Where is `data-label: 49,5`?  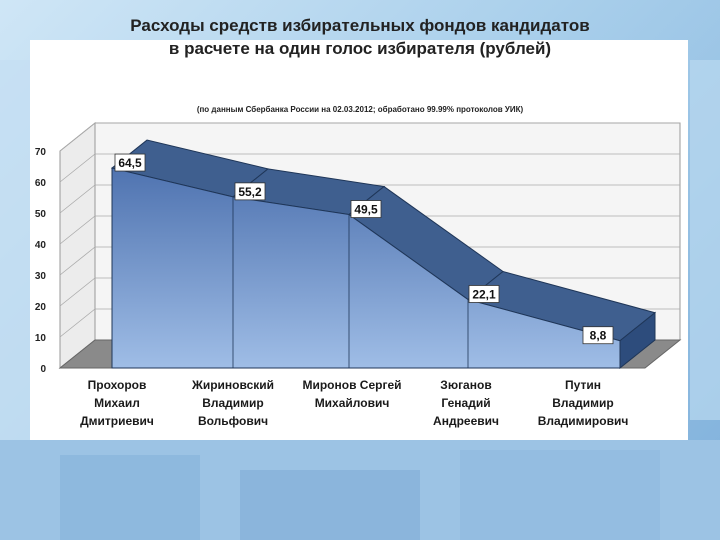 data-label: 49,5 is located at coordinates (366, 210).